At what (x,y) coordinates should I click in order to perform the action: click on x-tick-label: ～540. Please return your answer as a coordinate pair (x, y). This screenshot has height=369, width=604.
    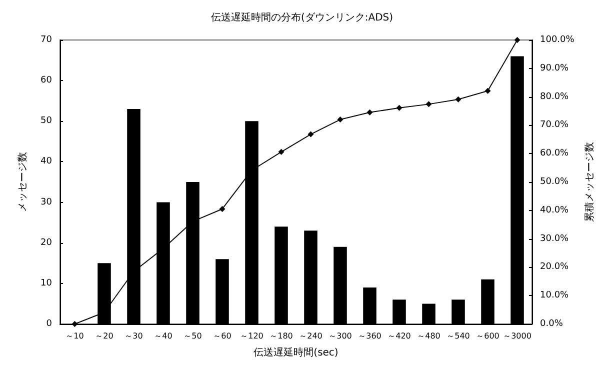
    Looking at the image, I should click on (458, 336).